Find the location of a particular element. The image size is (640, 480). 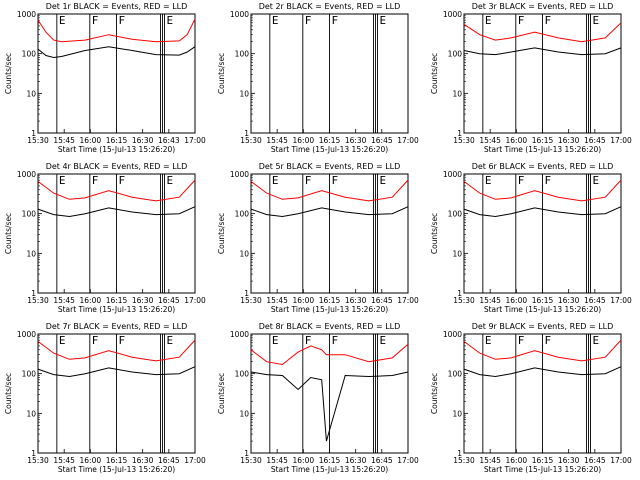

chart-title: Det 1r BLACK = Events, RED = LLD is located at coordinates (117, 6).